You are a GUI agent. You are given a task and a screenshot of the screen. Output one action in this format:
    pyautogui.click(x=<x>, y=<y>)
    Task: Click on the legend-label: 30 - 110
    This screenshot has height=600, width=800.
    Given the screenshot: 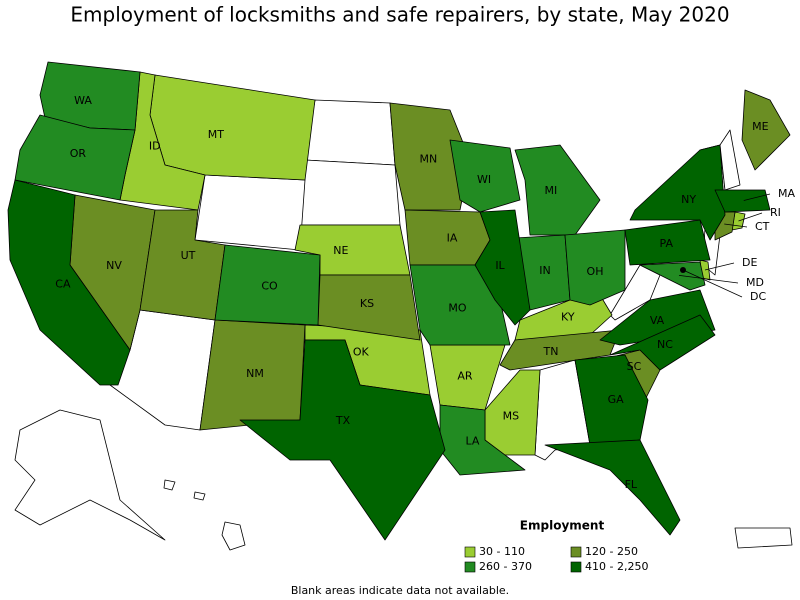 What is the action you would take?
    pyautogui.click(x=502, y=551)
    